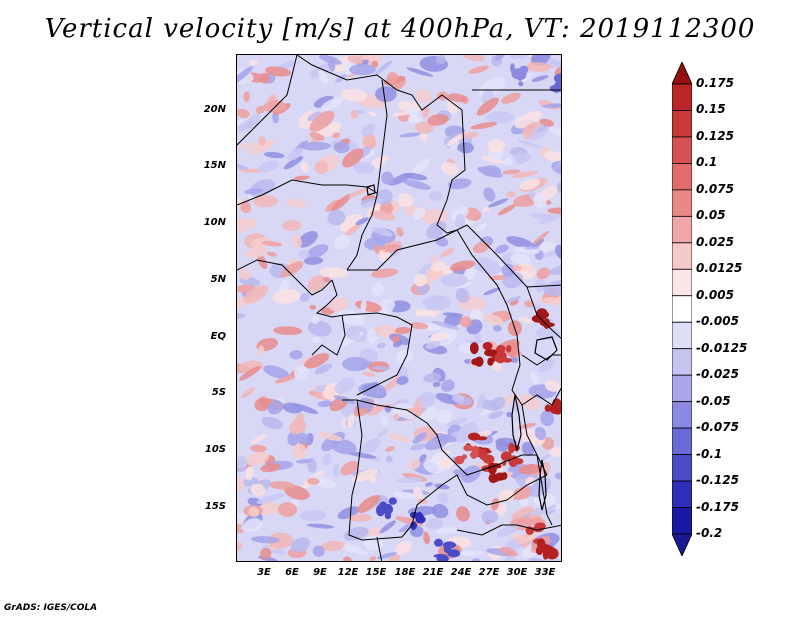 Image resolution: width=800 pixels, height=618 pixels. What do you see at coordinates (422, 257) in the screenshot?
I see `border-car` at bounding box center [422, 257].